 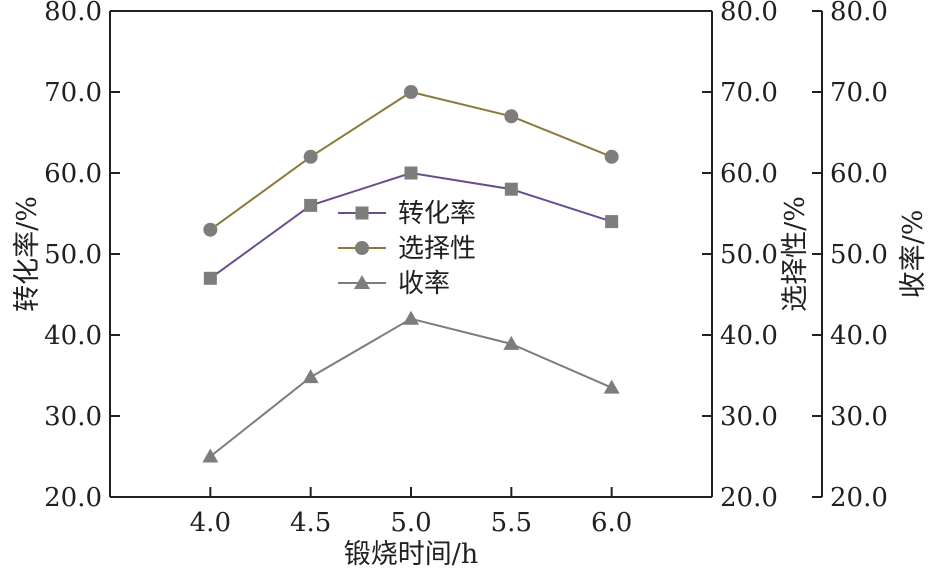 What do you see at coordinates (73, 13) in the screenshot?
I see `left-y-tick-label: 80.0` at bounding box center [73, 13].